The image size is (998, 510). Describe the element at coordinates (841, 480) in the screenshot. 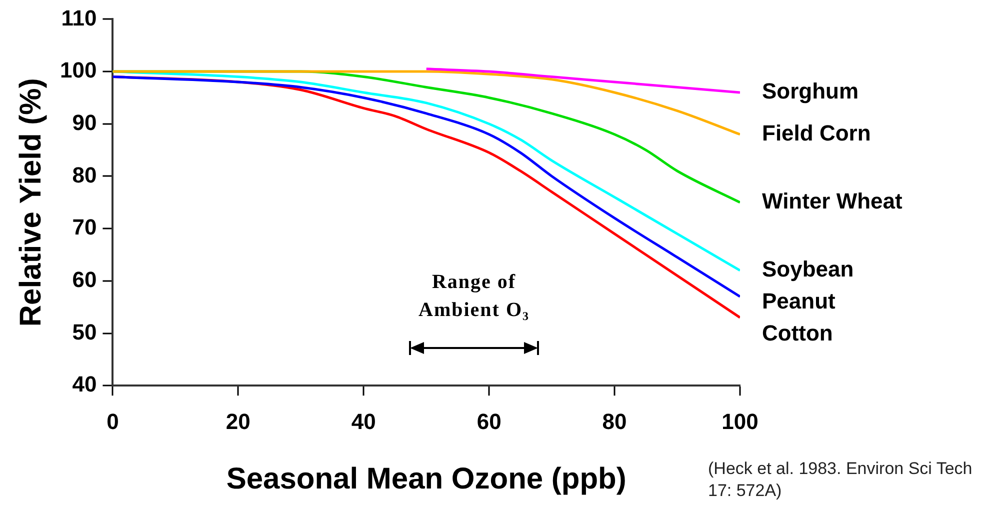

I see `text: (Heck et al. 1983. Environ Sci Tech 17: 572A)` at that location.